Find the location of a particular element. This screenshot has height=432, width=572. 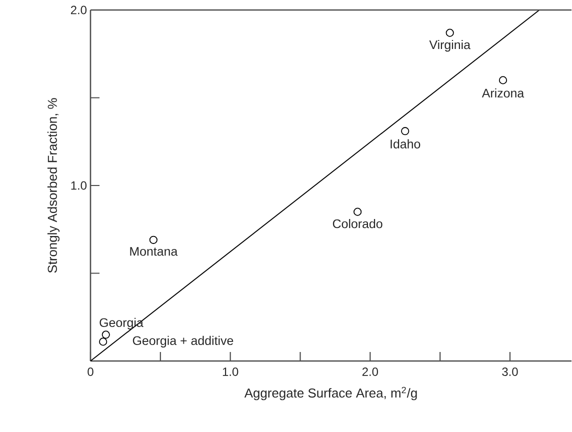

x-tick-label: 3.0 is located at coordinates (510, 372).